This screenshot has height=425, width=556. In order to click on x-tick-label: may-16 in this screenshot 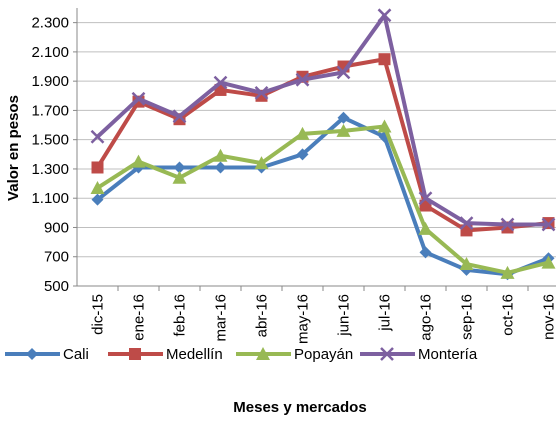, I will do `click(303, 319)`.